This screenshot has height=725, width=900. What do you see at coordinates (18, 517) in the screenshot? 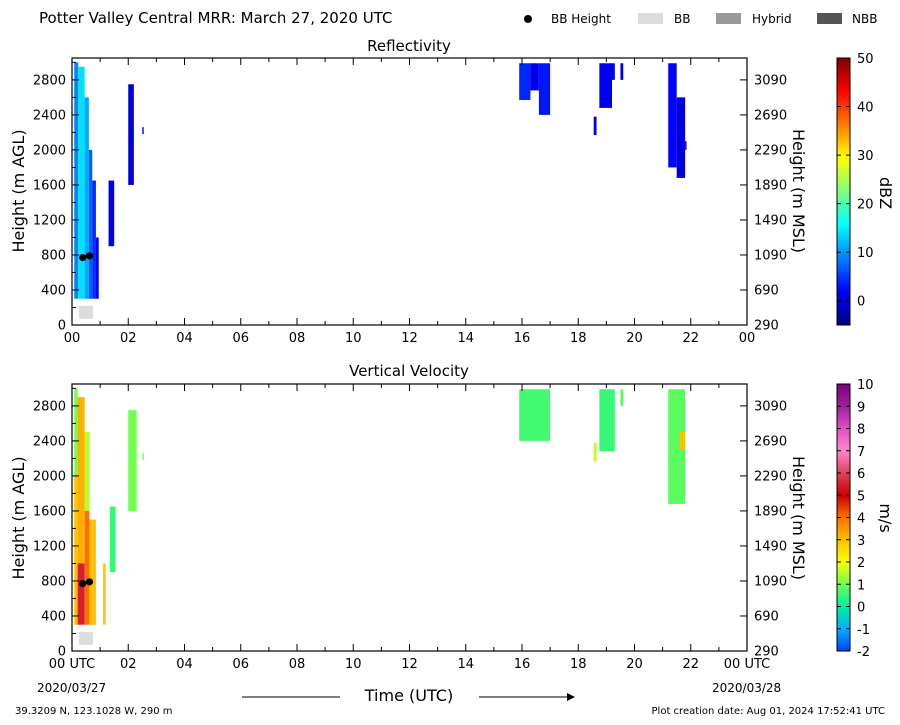
I see `y-axis-label: Height (m AGL)` at bounding box center [18, 517].